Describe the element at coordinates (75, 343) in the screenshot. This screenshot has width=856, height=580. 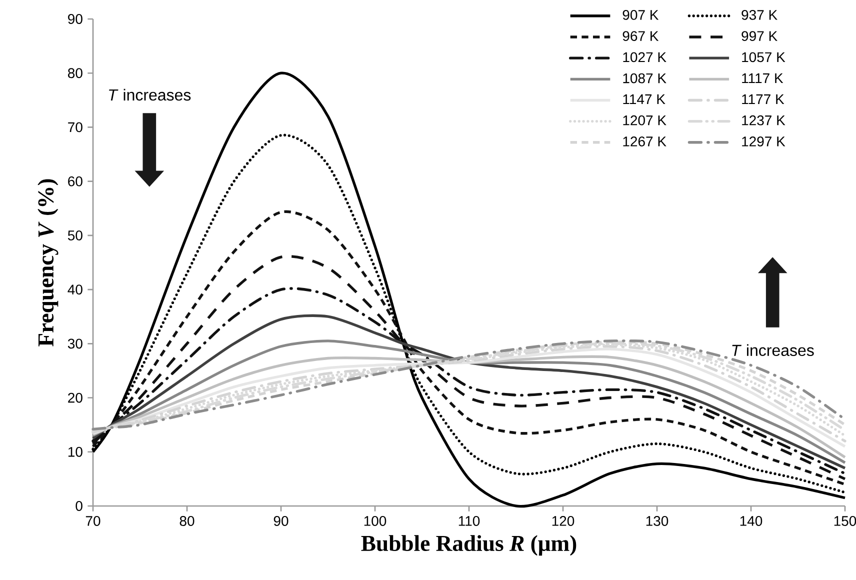
I see `y-tick-label: 30` at that location.